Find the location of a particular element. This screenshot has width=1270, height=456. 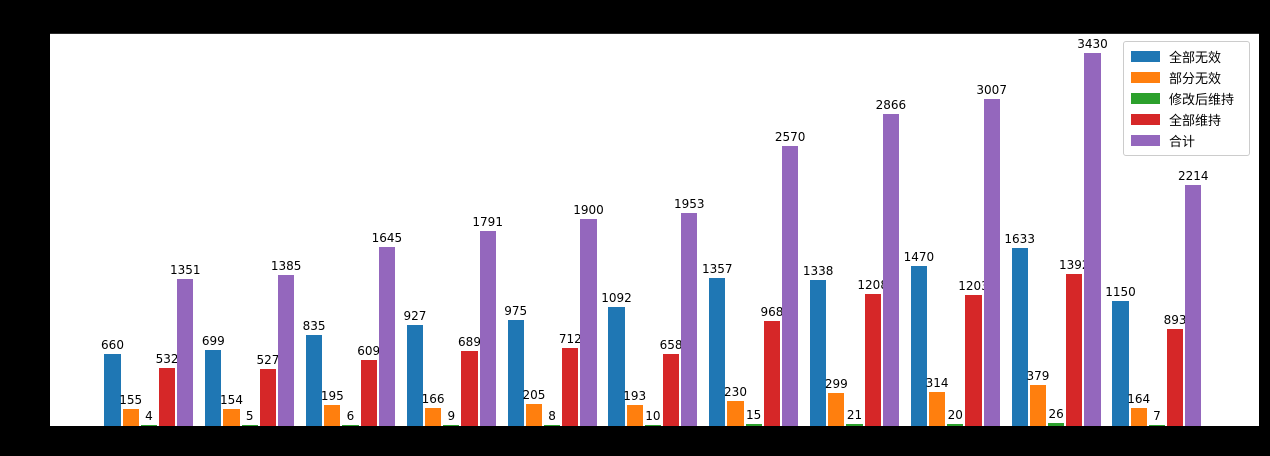

bar-value-label: 1470 is located at coordinates (919, 256).